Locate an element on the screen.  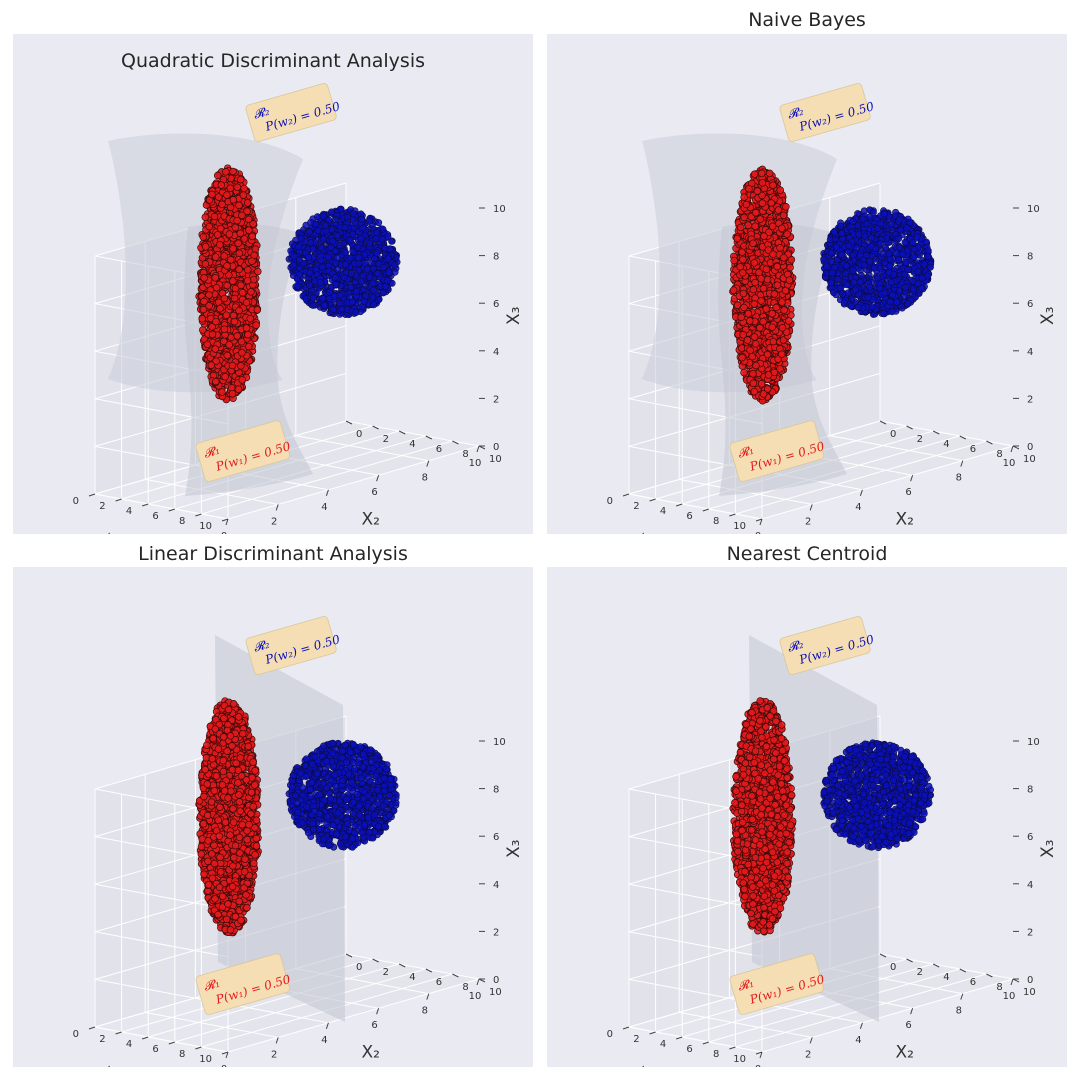
x1-tick-label: 0 is located at coordinates (610, 501).